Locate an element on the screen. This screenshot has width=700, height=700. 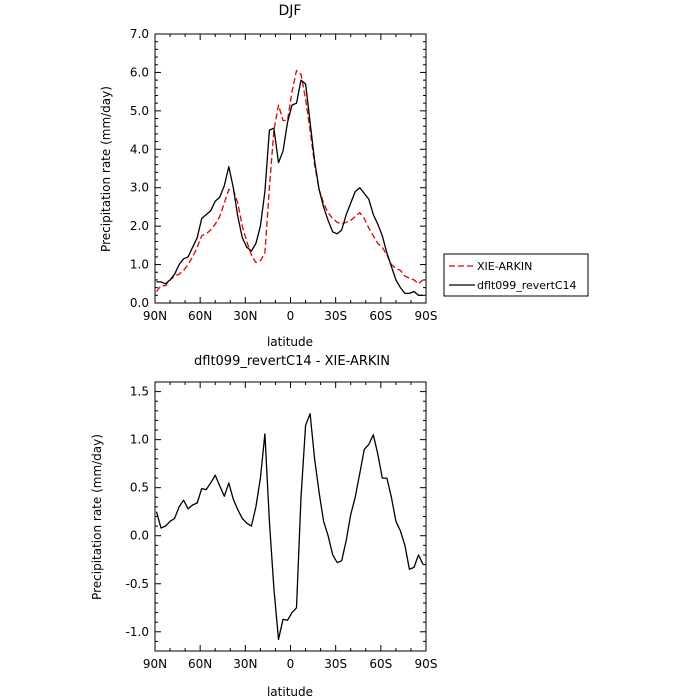
top-chart-legend: XIE-ARKIN dflt099_revertC14 is located at coordinates (516, 275).